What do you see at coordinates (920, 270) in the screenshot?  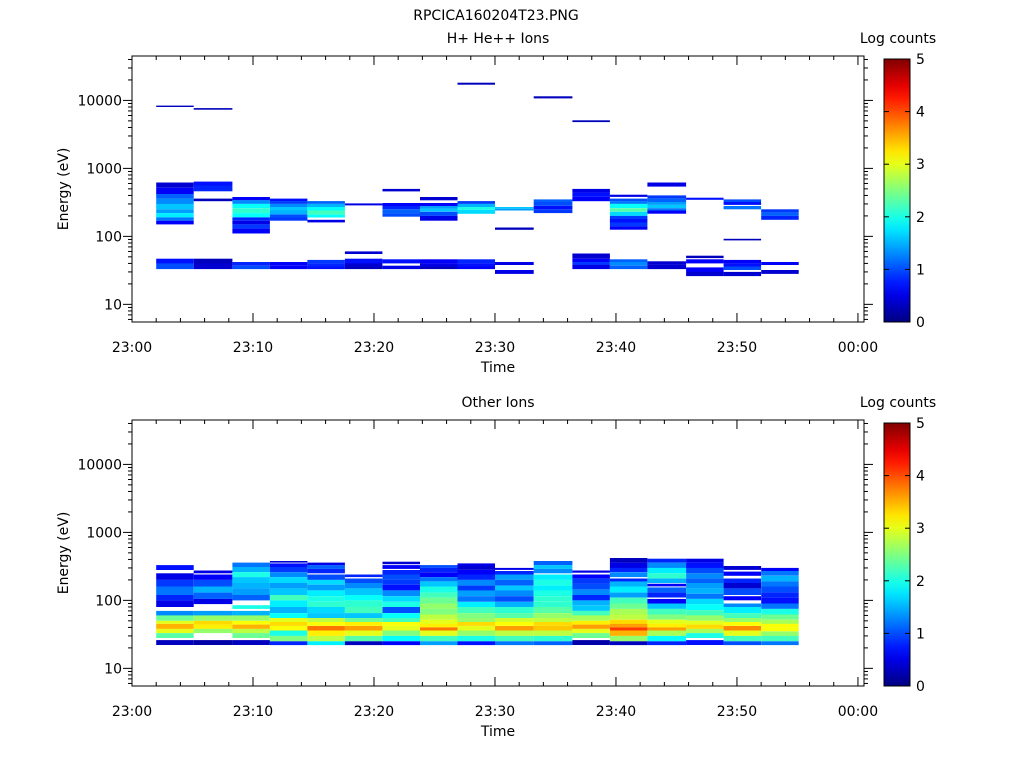 I see `colorbar-tick-label: 1` at bounding box center [920, 270].